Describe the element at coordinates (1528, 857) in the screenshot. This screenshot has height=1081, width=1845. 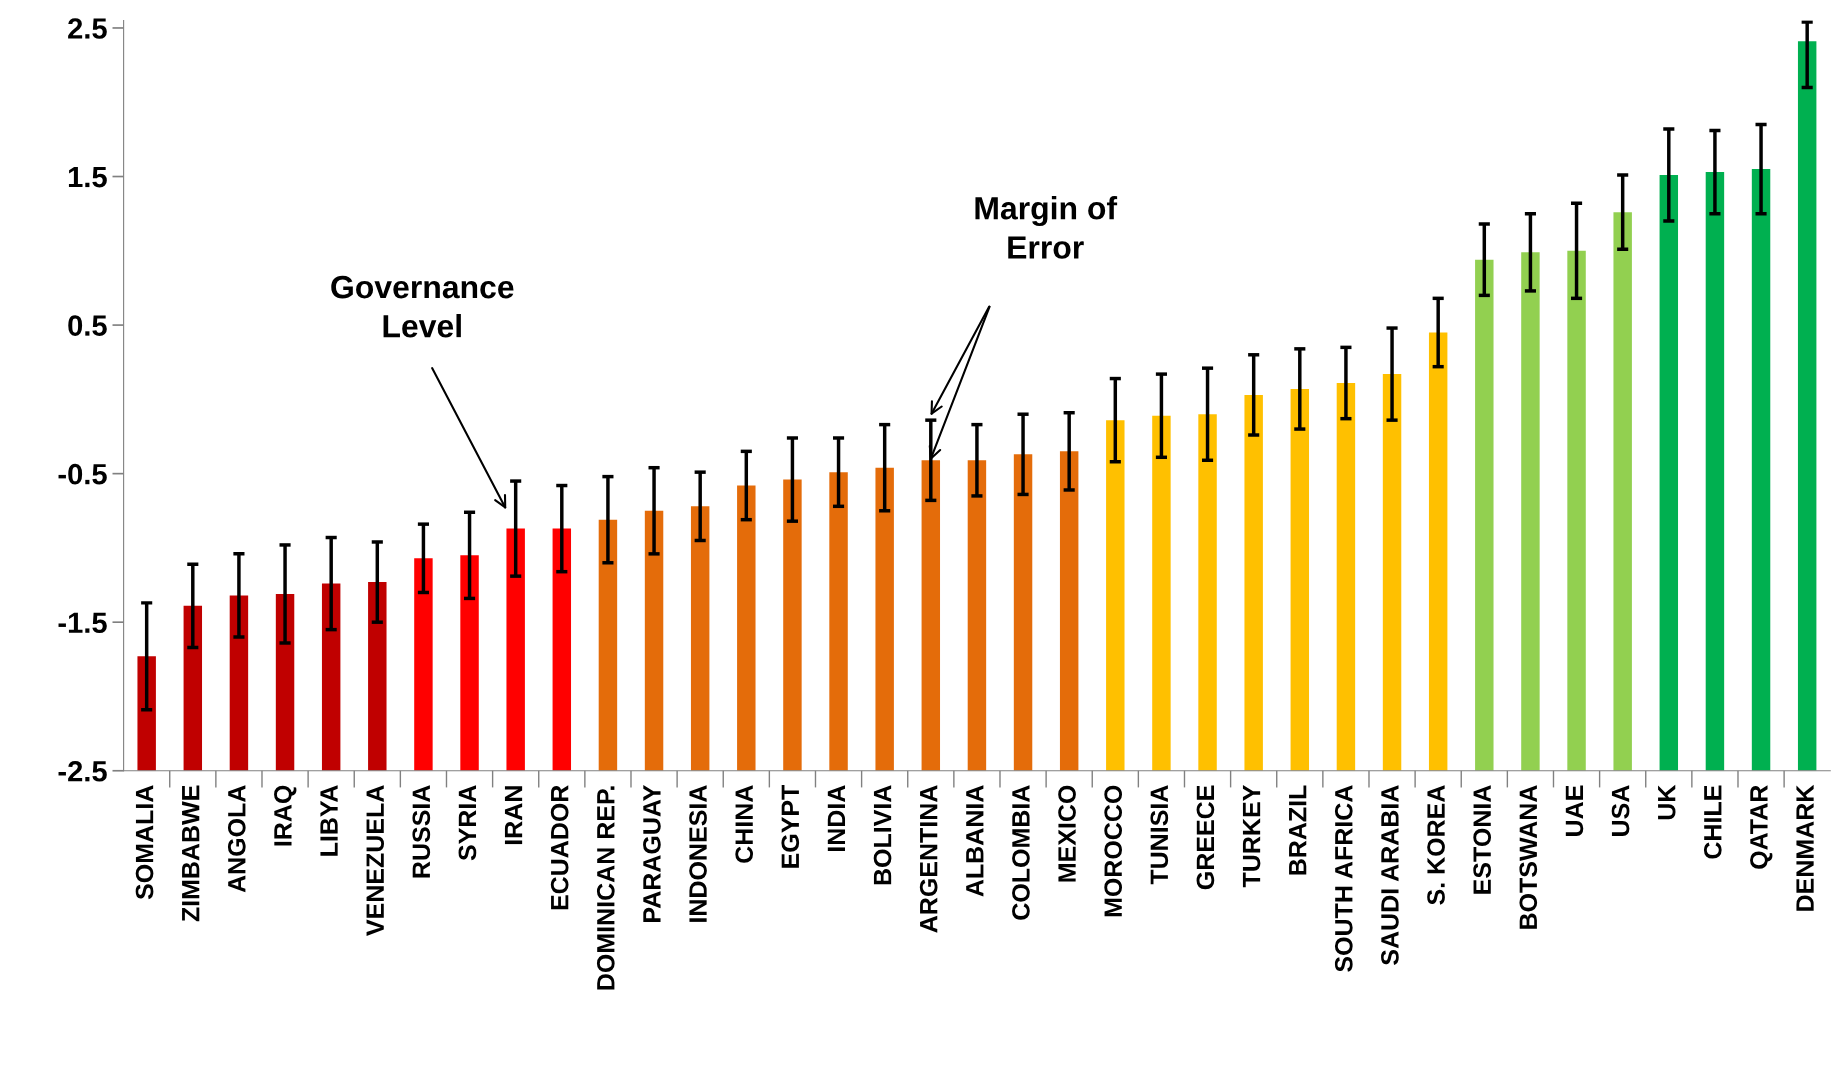
I see `x-tick-label: BOTSWANA` at that location.